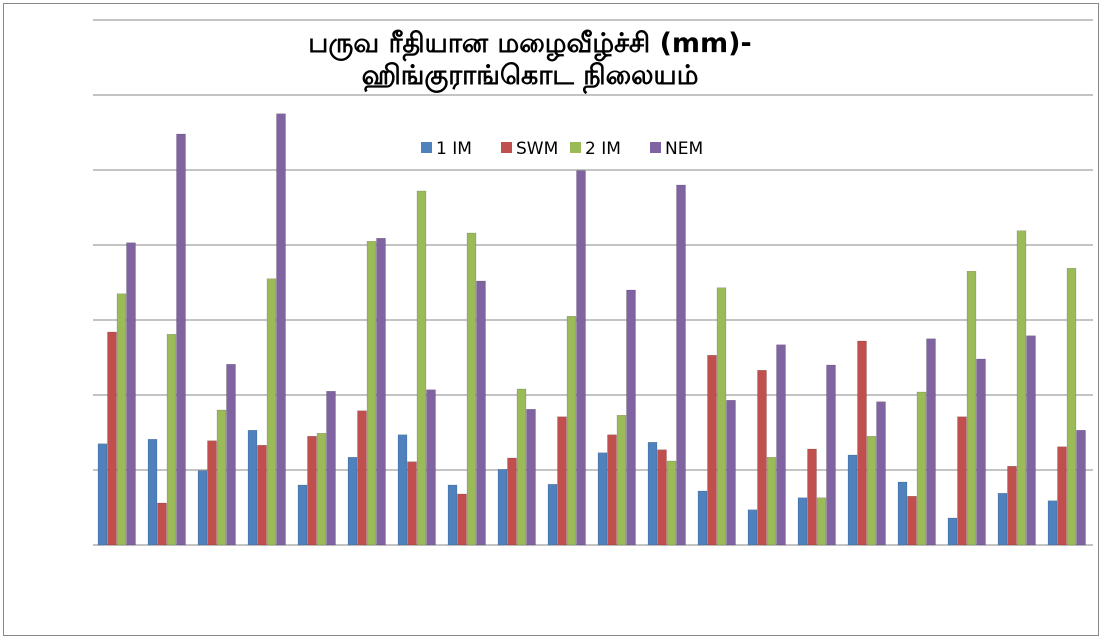 The height and width of the screenshot is (641, 1118). What do you see at coordinates (454, 149) in the screenshot?
I see `legend-label: 1 IM` at bounding box center [454, 149].